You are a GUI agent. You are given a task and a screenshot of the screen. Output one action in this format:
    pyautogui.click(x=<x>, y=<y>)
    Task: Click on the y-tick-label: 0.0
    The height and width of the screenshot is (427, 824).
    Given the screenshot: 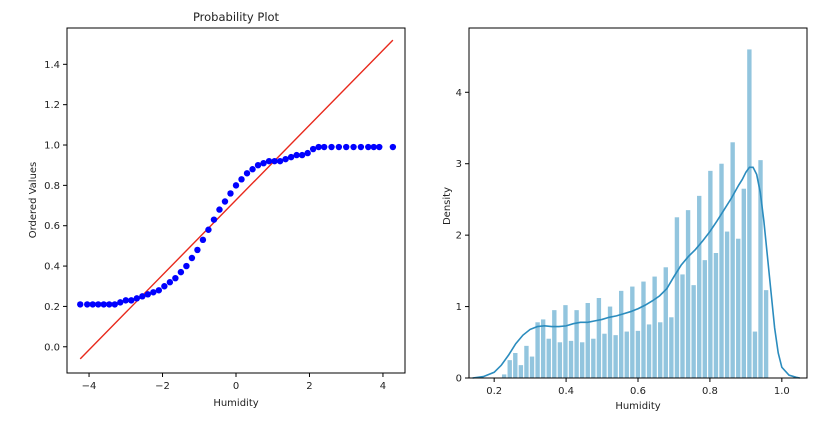 What is the action you would take?
    pyautogui.click(x=52, y=347)
    